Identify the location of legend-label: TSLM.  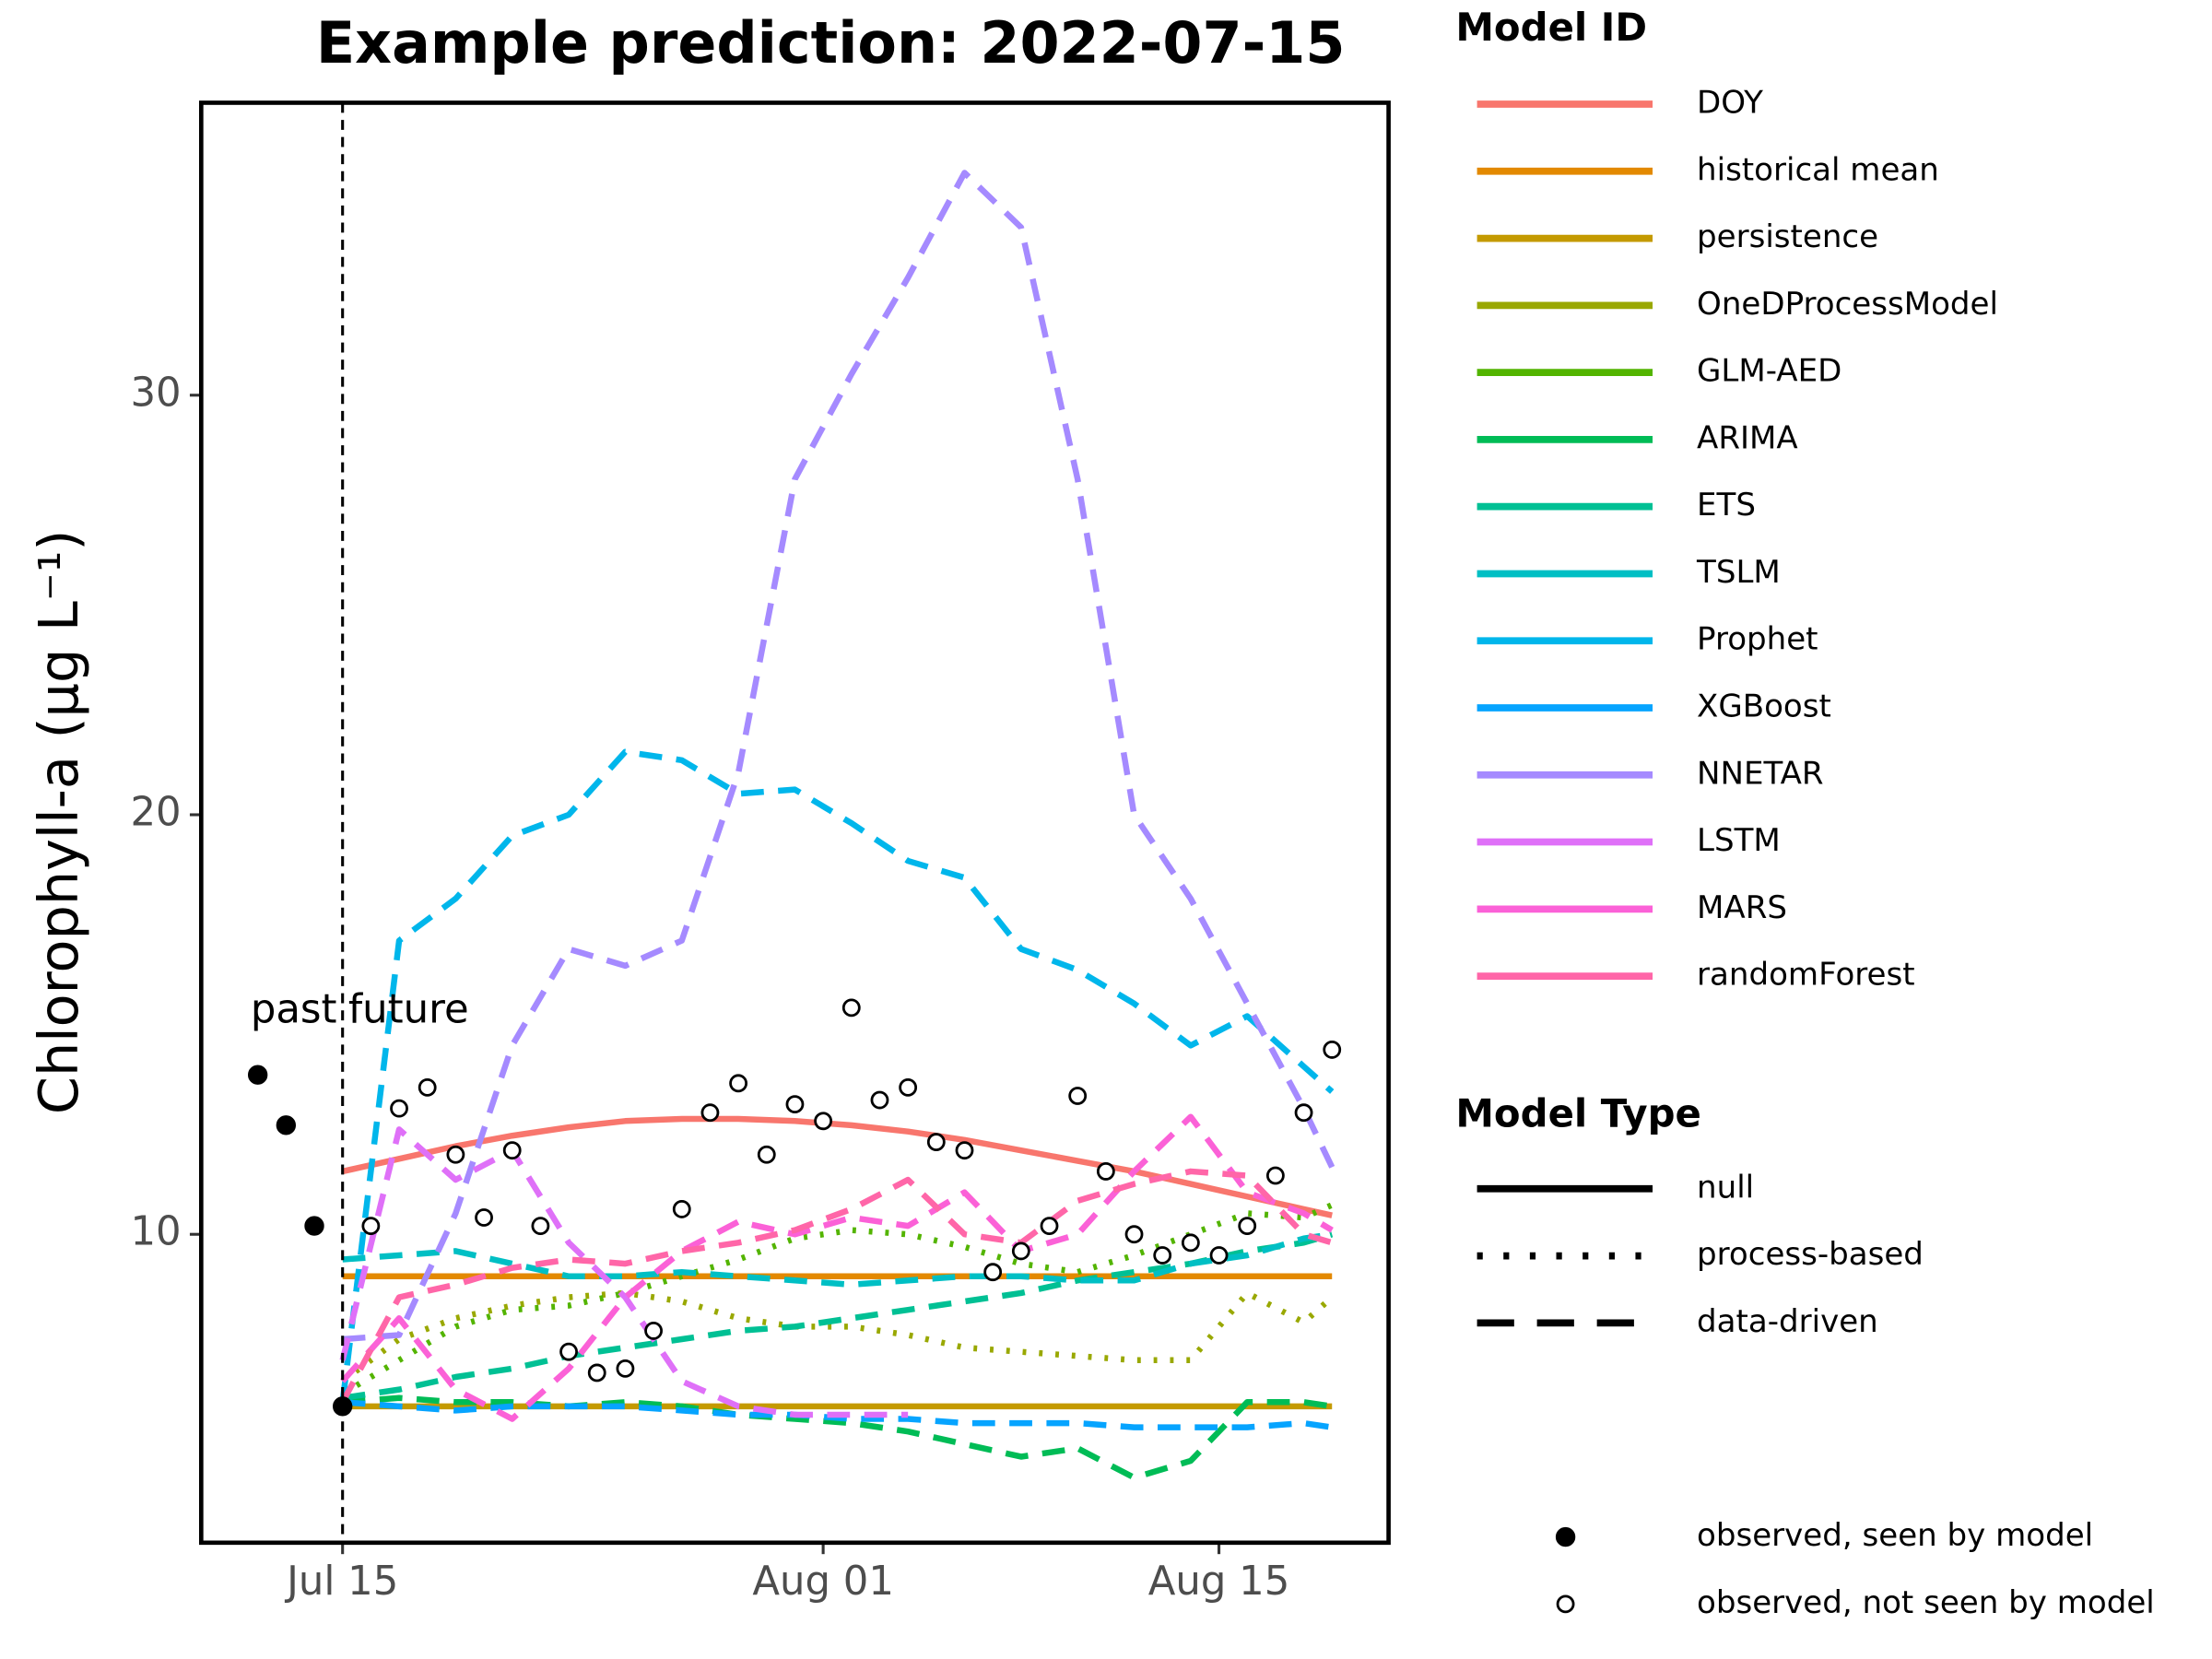
(1738, 572).